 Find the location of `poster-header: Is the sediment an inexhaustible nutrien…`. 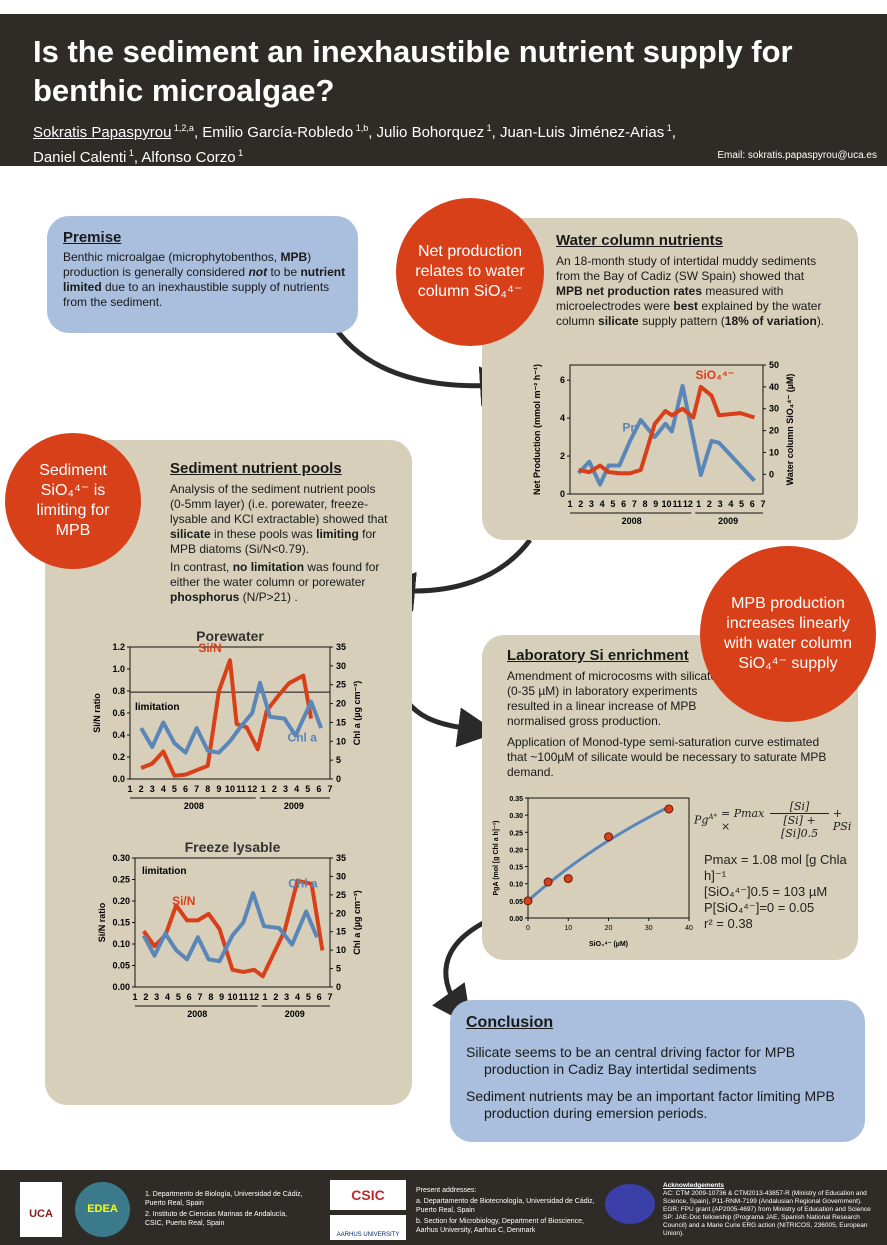

poster-header: Is the sediment an inexhaustible nutrien… is located at coordinates (443, 90).